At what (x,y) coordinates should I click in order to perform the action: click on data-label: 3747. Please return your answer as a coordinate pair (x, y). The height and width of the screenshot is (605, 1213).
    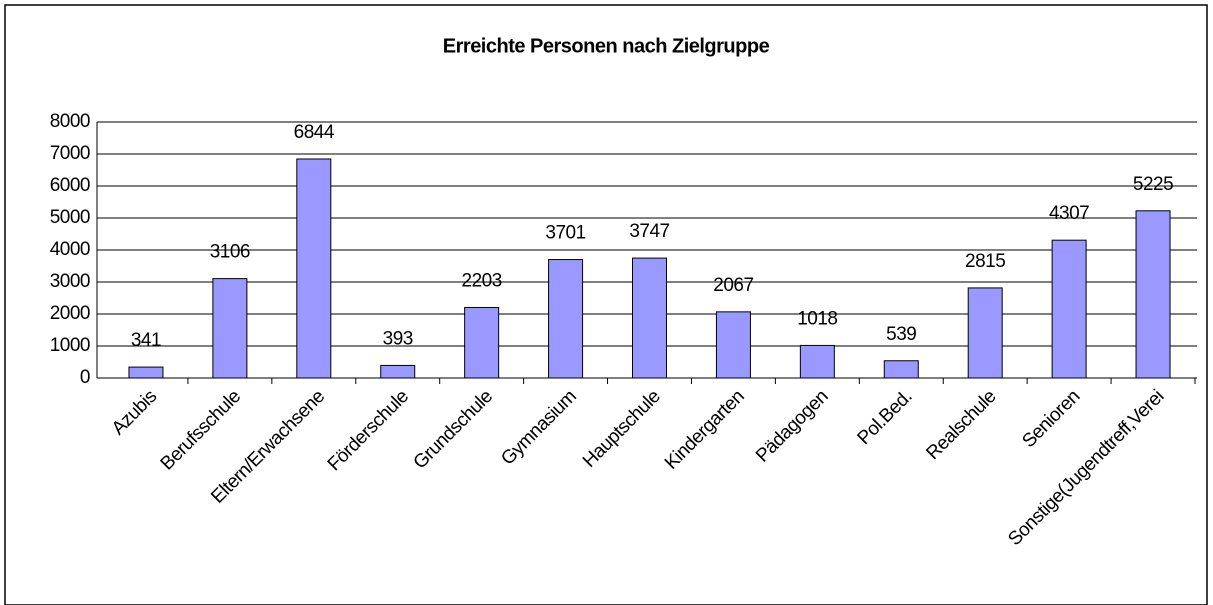
    Looking at the image, I should click on (649, 231).